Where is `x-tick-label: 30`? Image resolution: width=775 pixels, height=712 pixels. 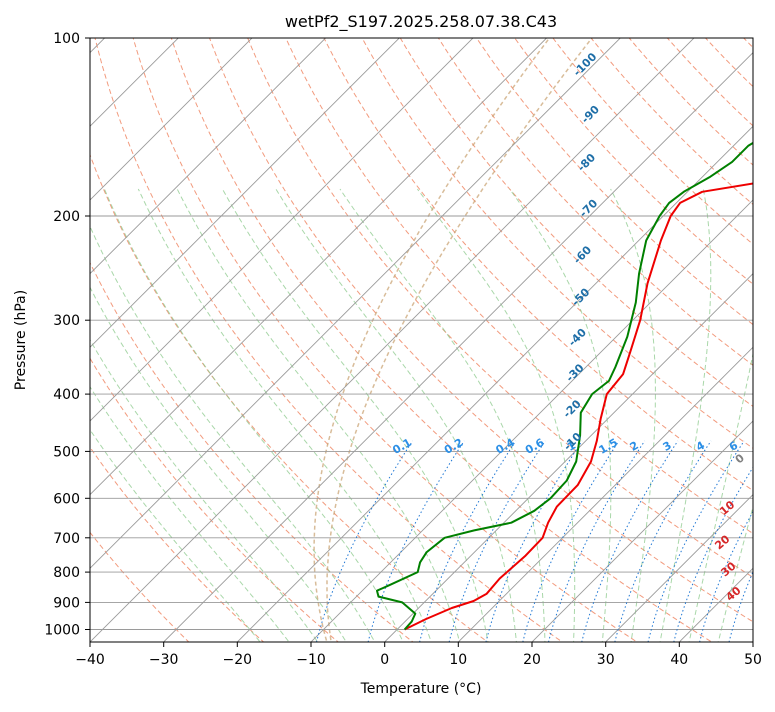
x-tick-label: 30 is located at coordinates (606, 660).